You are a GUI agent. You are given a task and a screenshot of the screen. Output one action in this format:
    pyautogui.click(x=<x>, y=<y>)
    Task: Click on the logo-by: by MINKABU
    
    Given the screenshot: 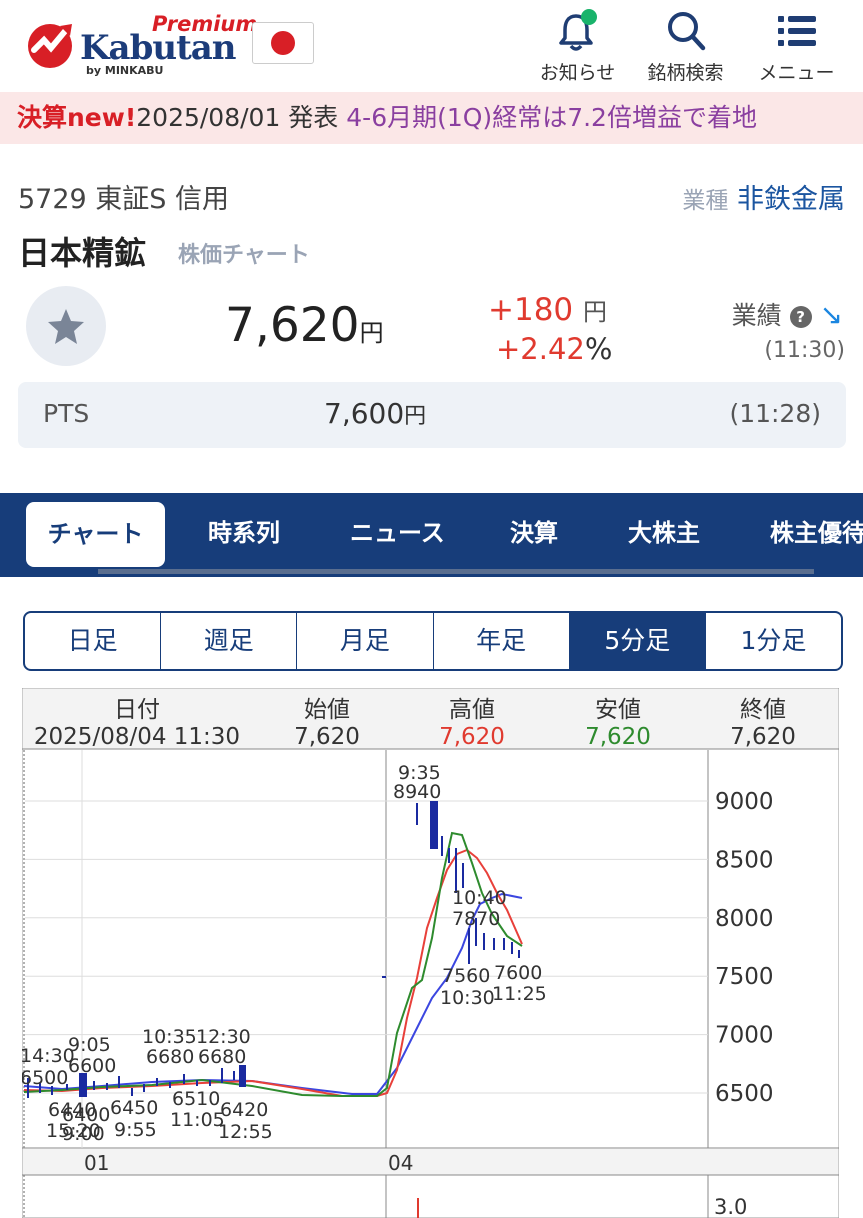 What is the action you would take?
    pyautogui.click(x=125, y=70)
    